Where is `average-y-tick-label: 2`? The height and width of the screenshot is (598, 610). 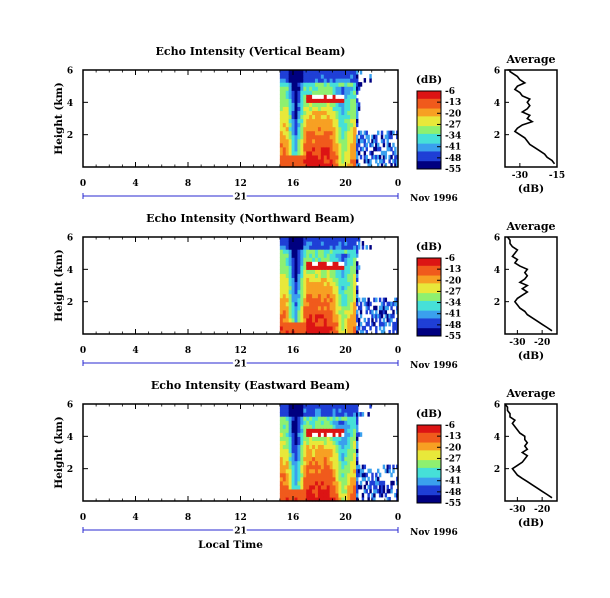 average-y-tick-label: 2 is located at coordinates (497, 470).